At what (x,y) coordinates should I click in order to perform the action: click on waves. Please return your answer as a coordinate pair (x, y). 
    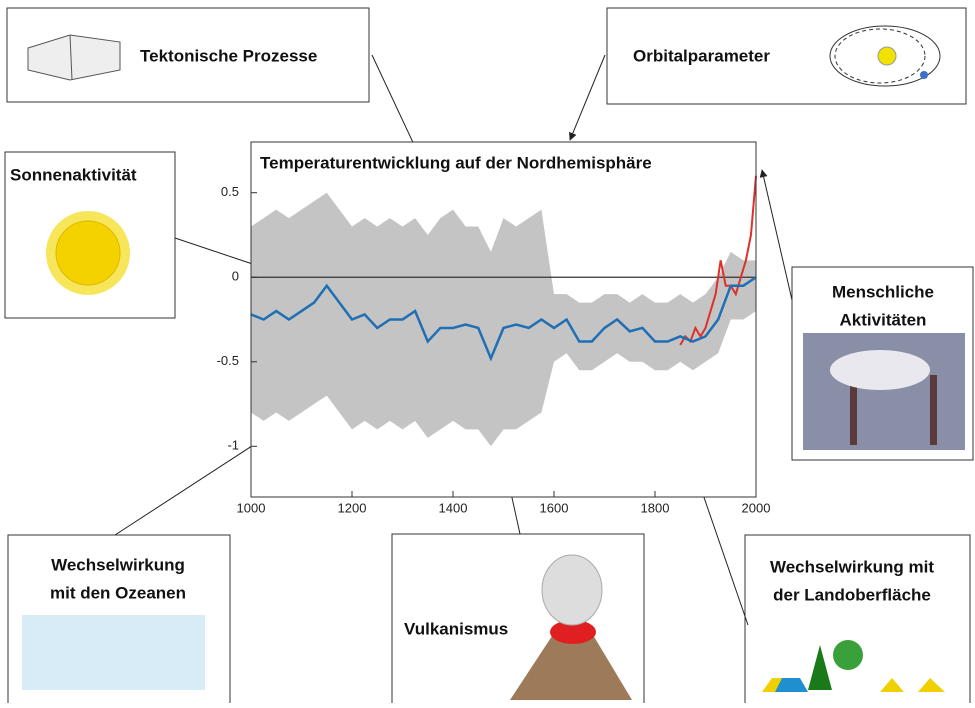
    Looking at the image, I should click on (113, 652).